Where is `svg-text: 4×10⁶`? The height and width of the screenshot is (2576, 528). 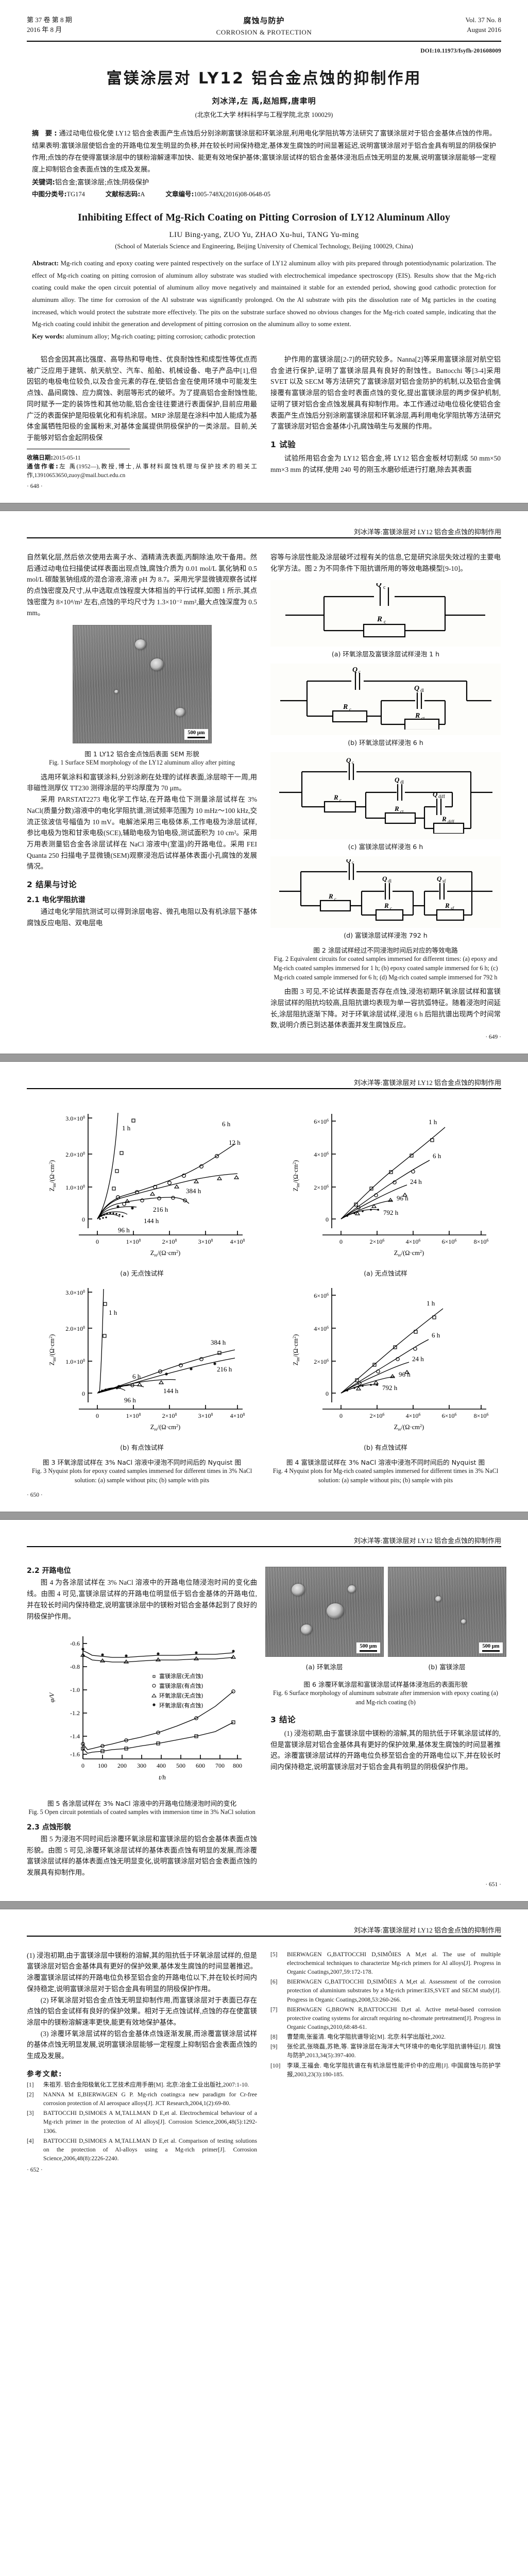 svg-text: 4×10⁶ is located at coordinates (412, 1415).